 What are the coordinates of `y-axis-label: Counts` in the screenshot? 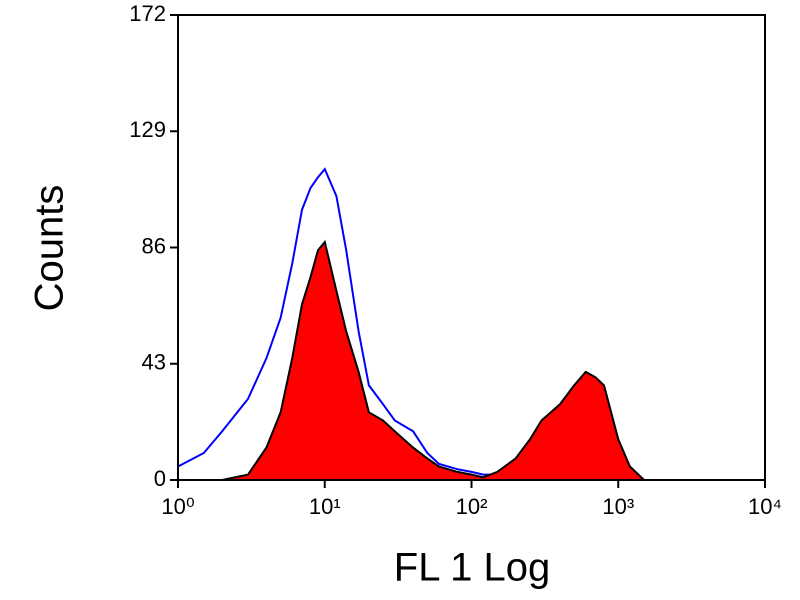 It's located at (50, 248).